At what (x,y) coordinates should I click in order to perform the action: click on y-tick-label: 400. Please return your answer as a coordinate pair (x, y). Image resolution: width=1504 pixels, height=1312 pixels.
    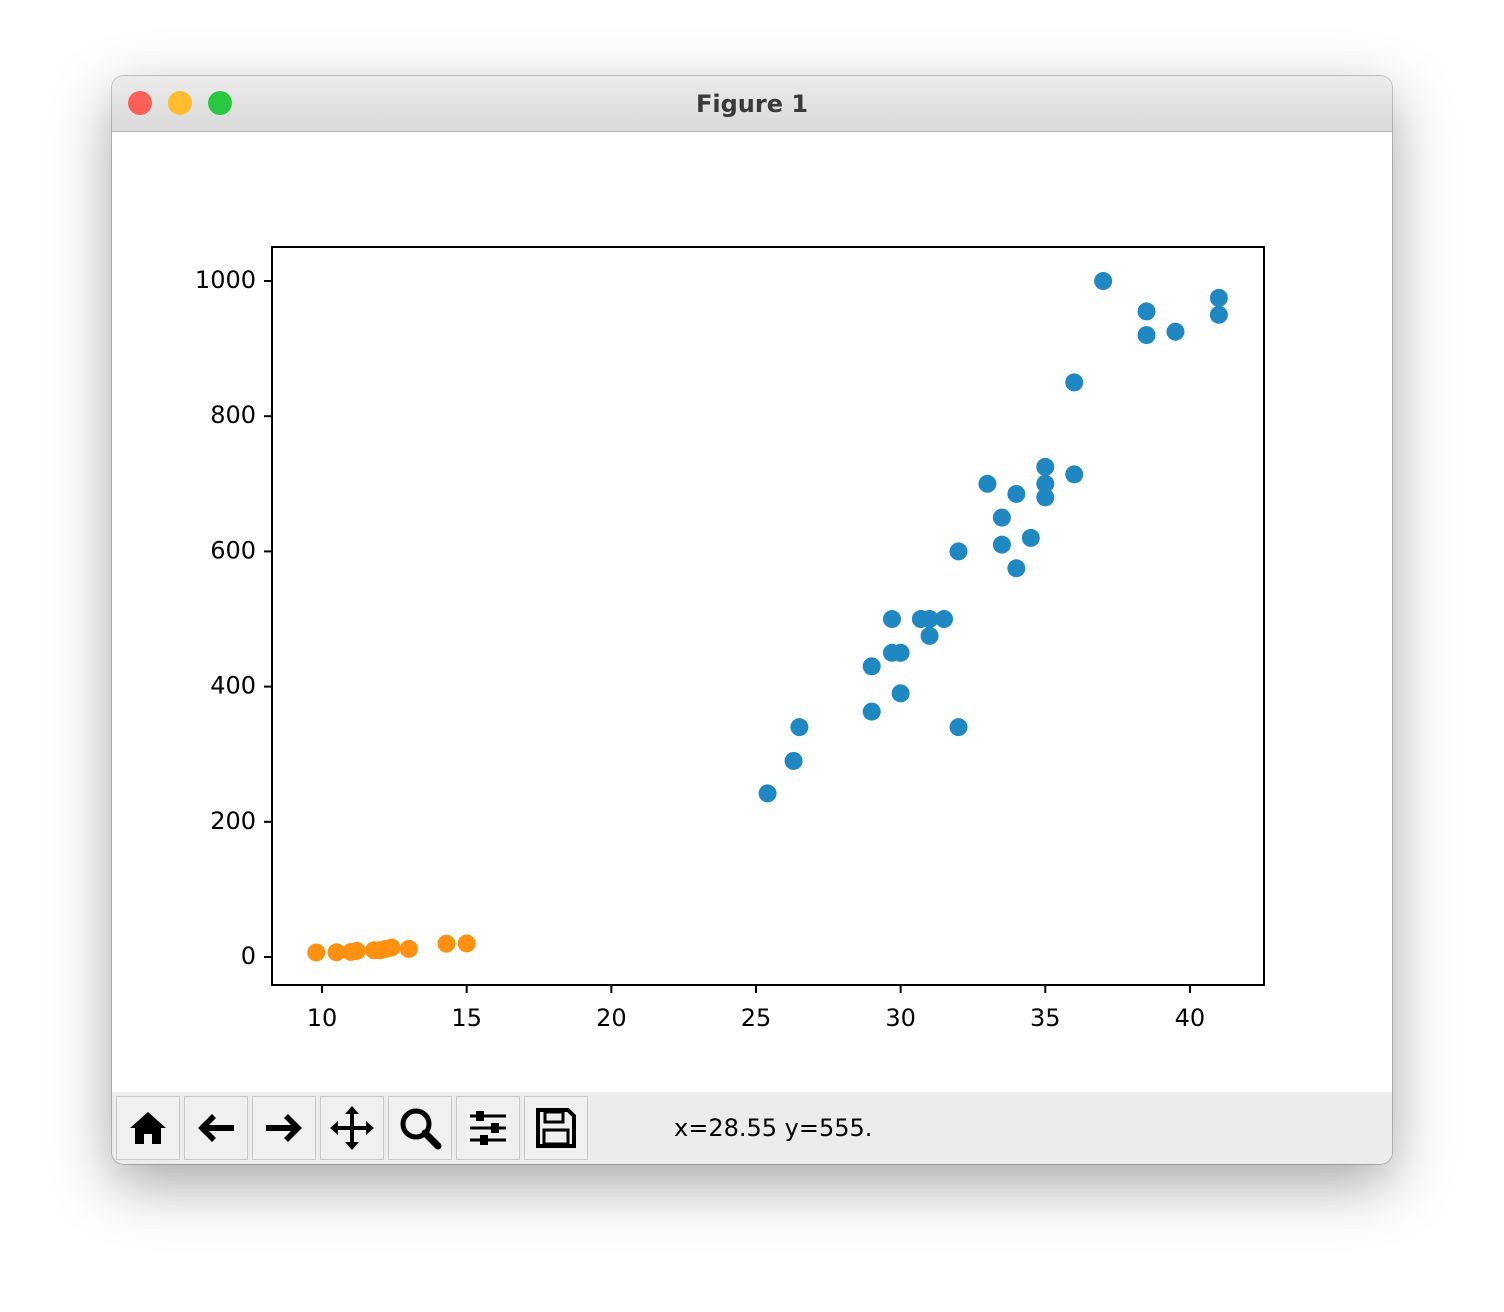
    Looking at the image, I should click on (233, 686).